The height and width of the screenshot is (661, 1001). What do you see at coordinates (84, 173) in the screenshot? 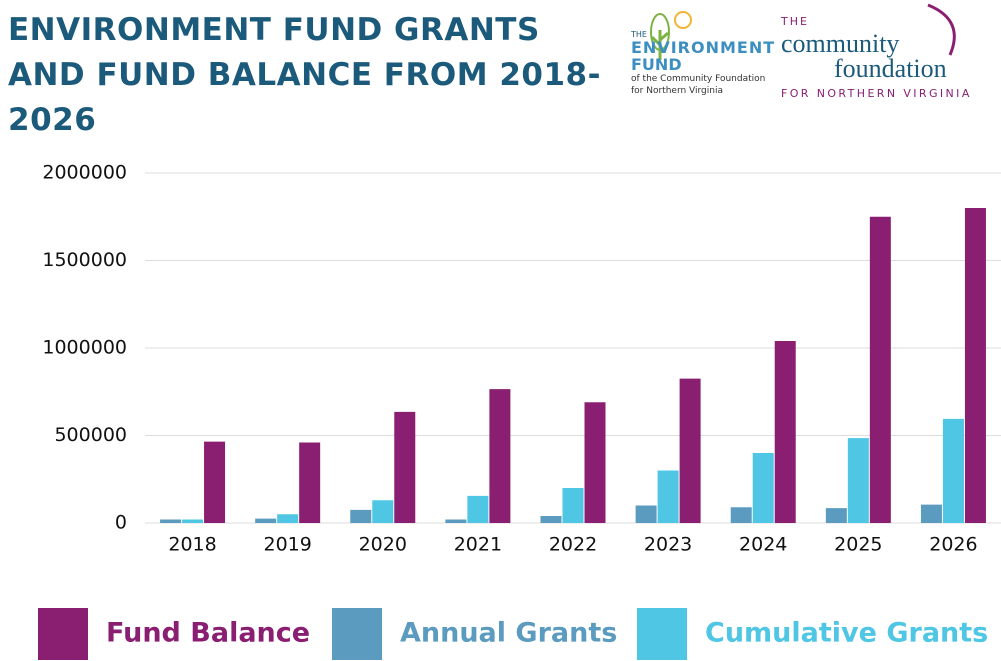
I see `y-tick-label: 2000000` at bounding box center [84, 173].